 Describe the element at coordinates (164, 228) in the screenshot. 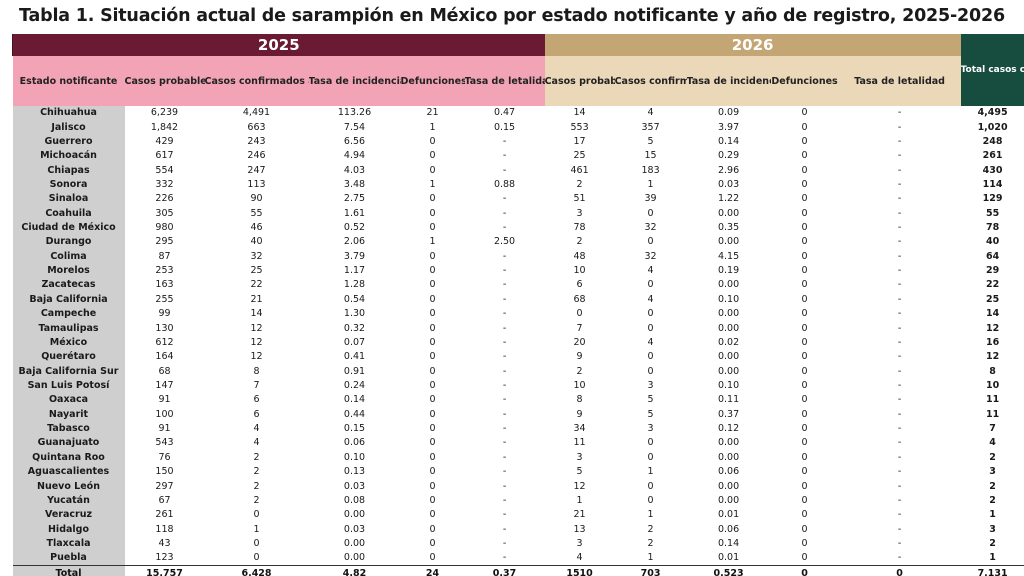

I see `data-cell: 980` at that location.